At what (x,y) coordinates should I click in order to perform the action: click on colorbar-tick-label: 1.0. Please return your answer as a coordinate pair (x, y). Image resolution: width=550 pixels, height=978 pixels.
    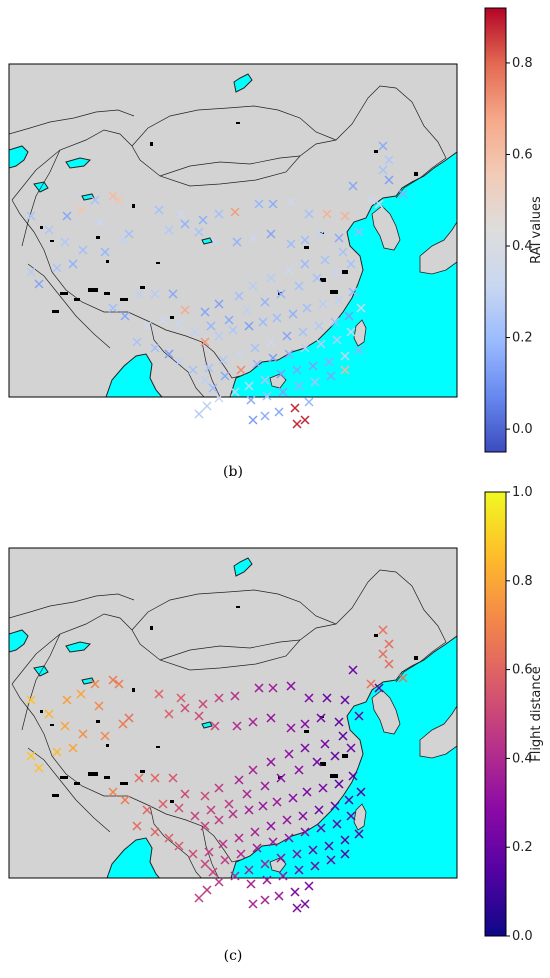
    Looking at the image, I should click on (522, 492).